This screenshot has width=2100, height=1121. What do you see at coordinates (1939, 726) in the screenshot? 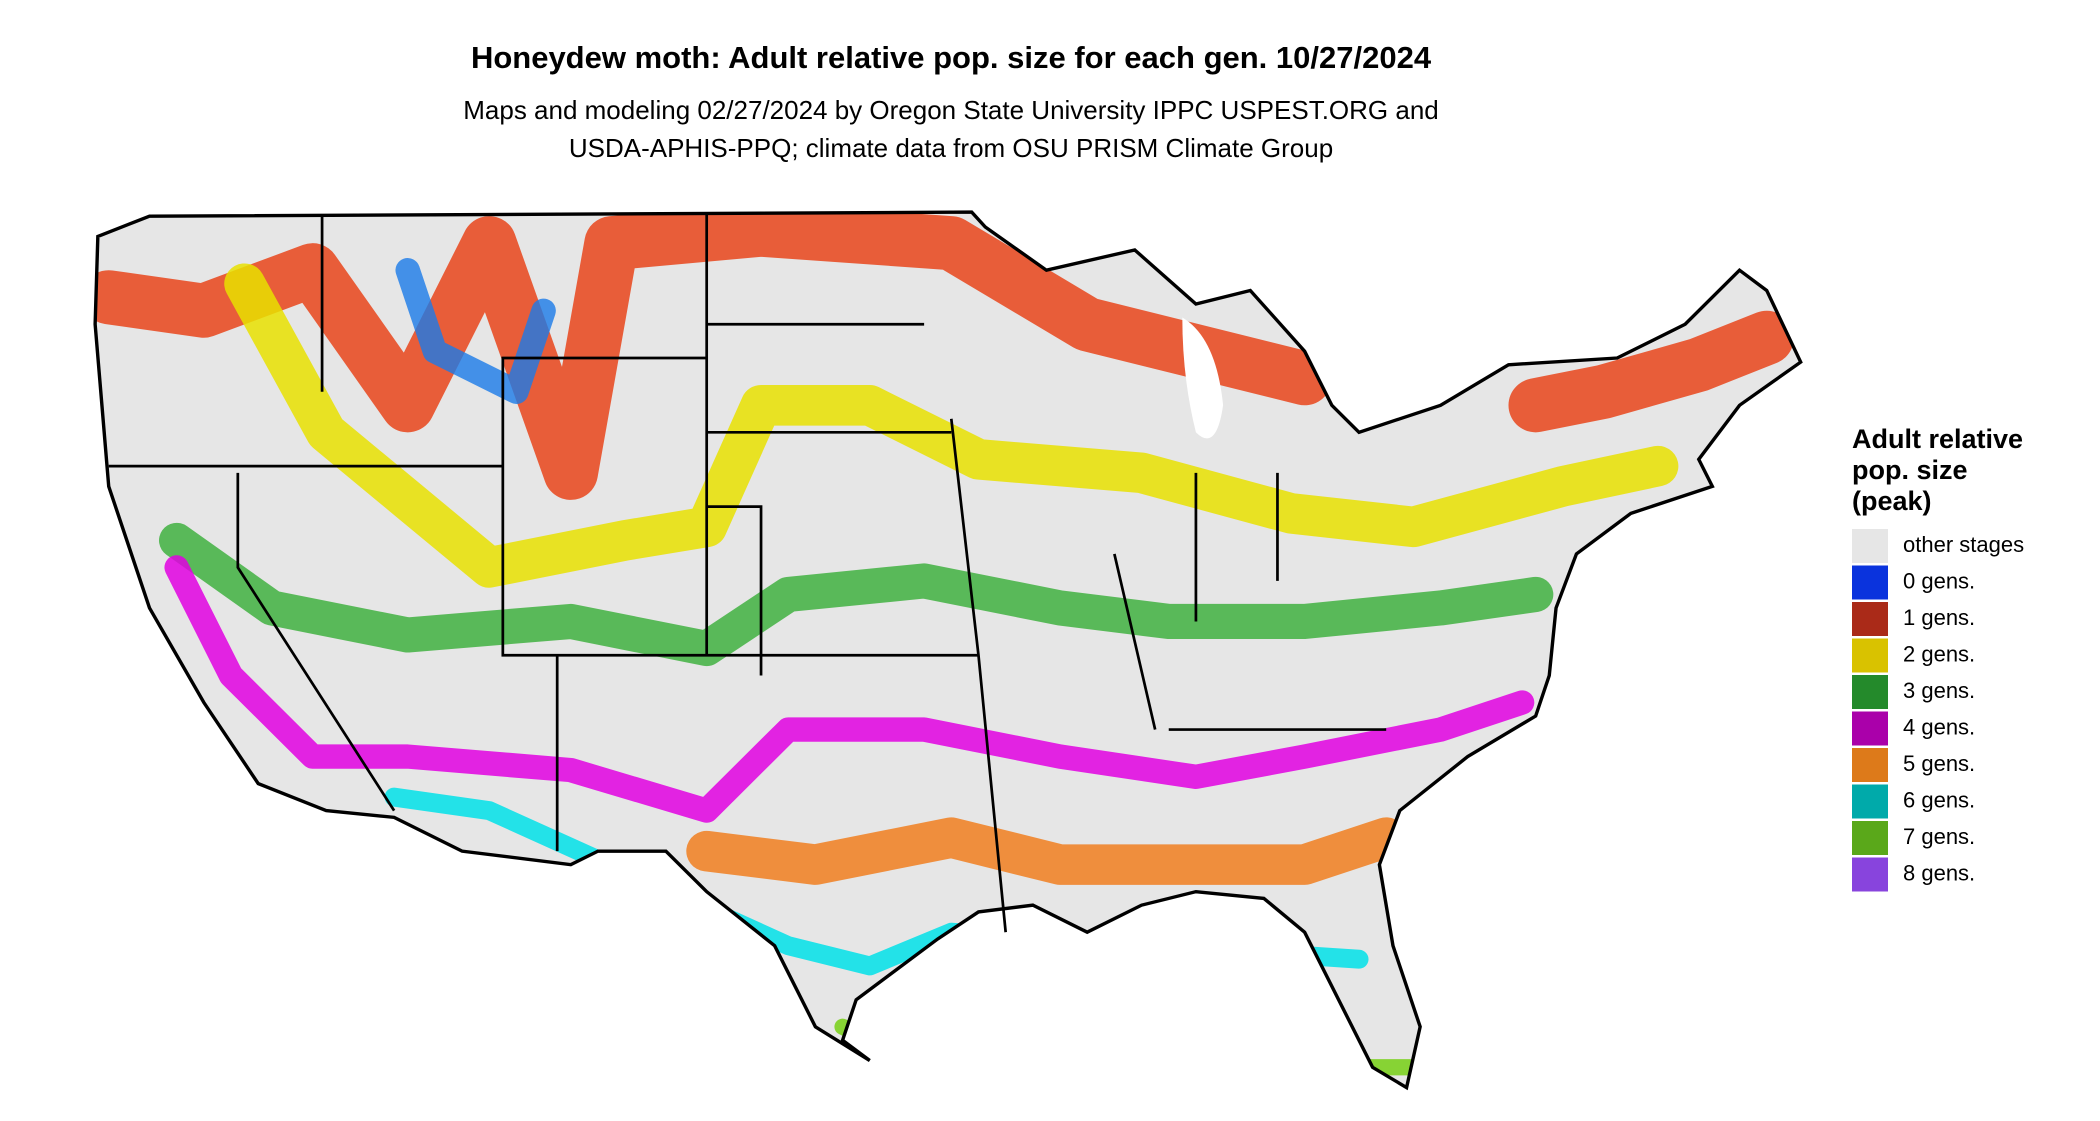
I see `legend-label: 4 gens.` at bounding box center [1939, 726].